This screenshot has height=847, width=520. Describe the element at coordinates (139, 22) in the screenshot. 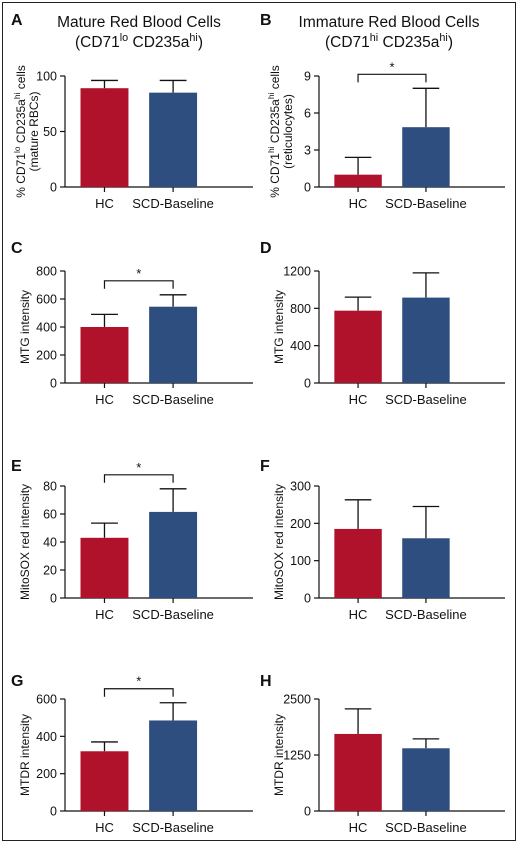

I see `column-title-line1: Mature Red Blood Cells` at that location.